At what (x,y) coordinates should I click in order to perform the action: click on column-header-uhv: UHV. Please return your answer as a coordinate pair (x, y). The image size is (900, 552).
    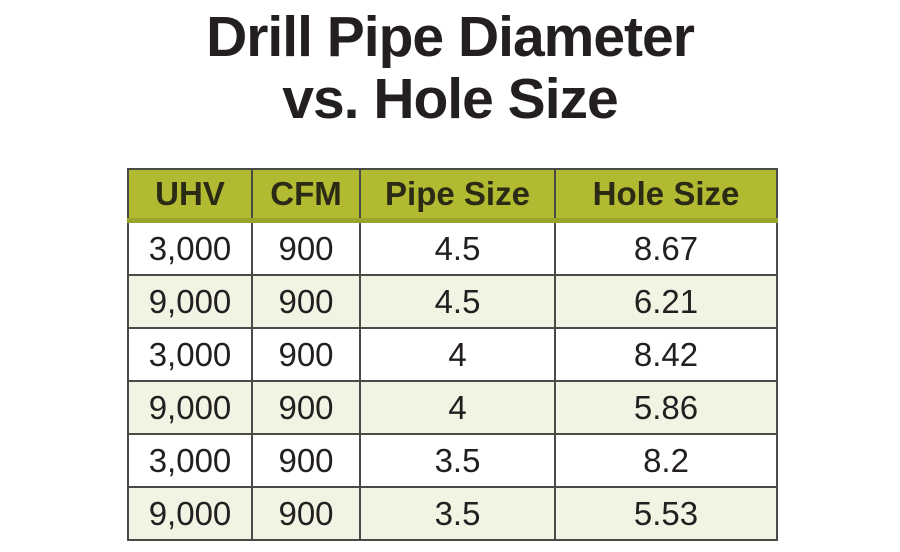
    Looking at the image, I should click on (190, 195).